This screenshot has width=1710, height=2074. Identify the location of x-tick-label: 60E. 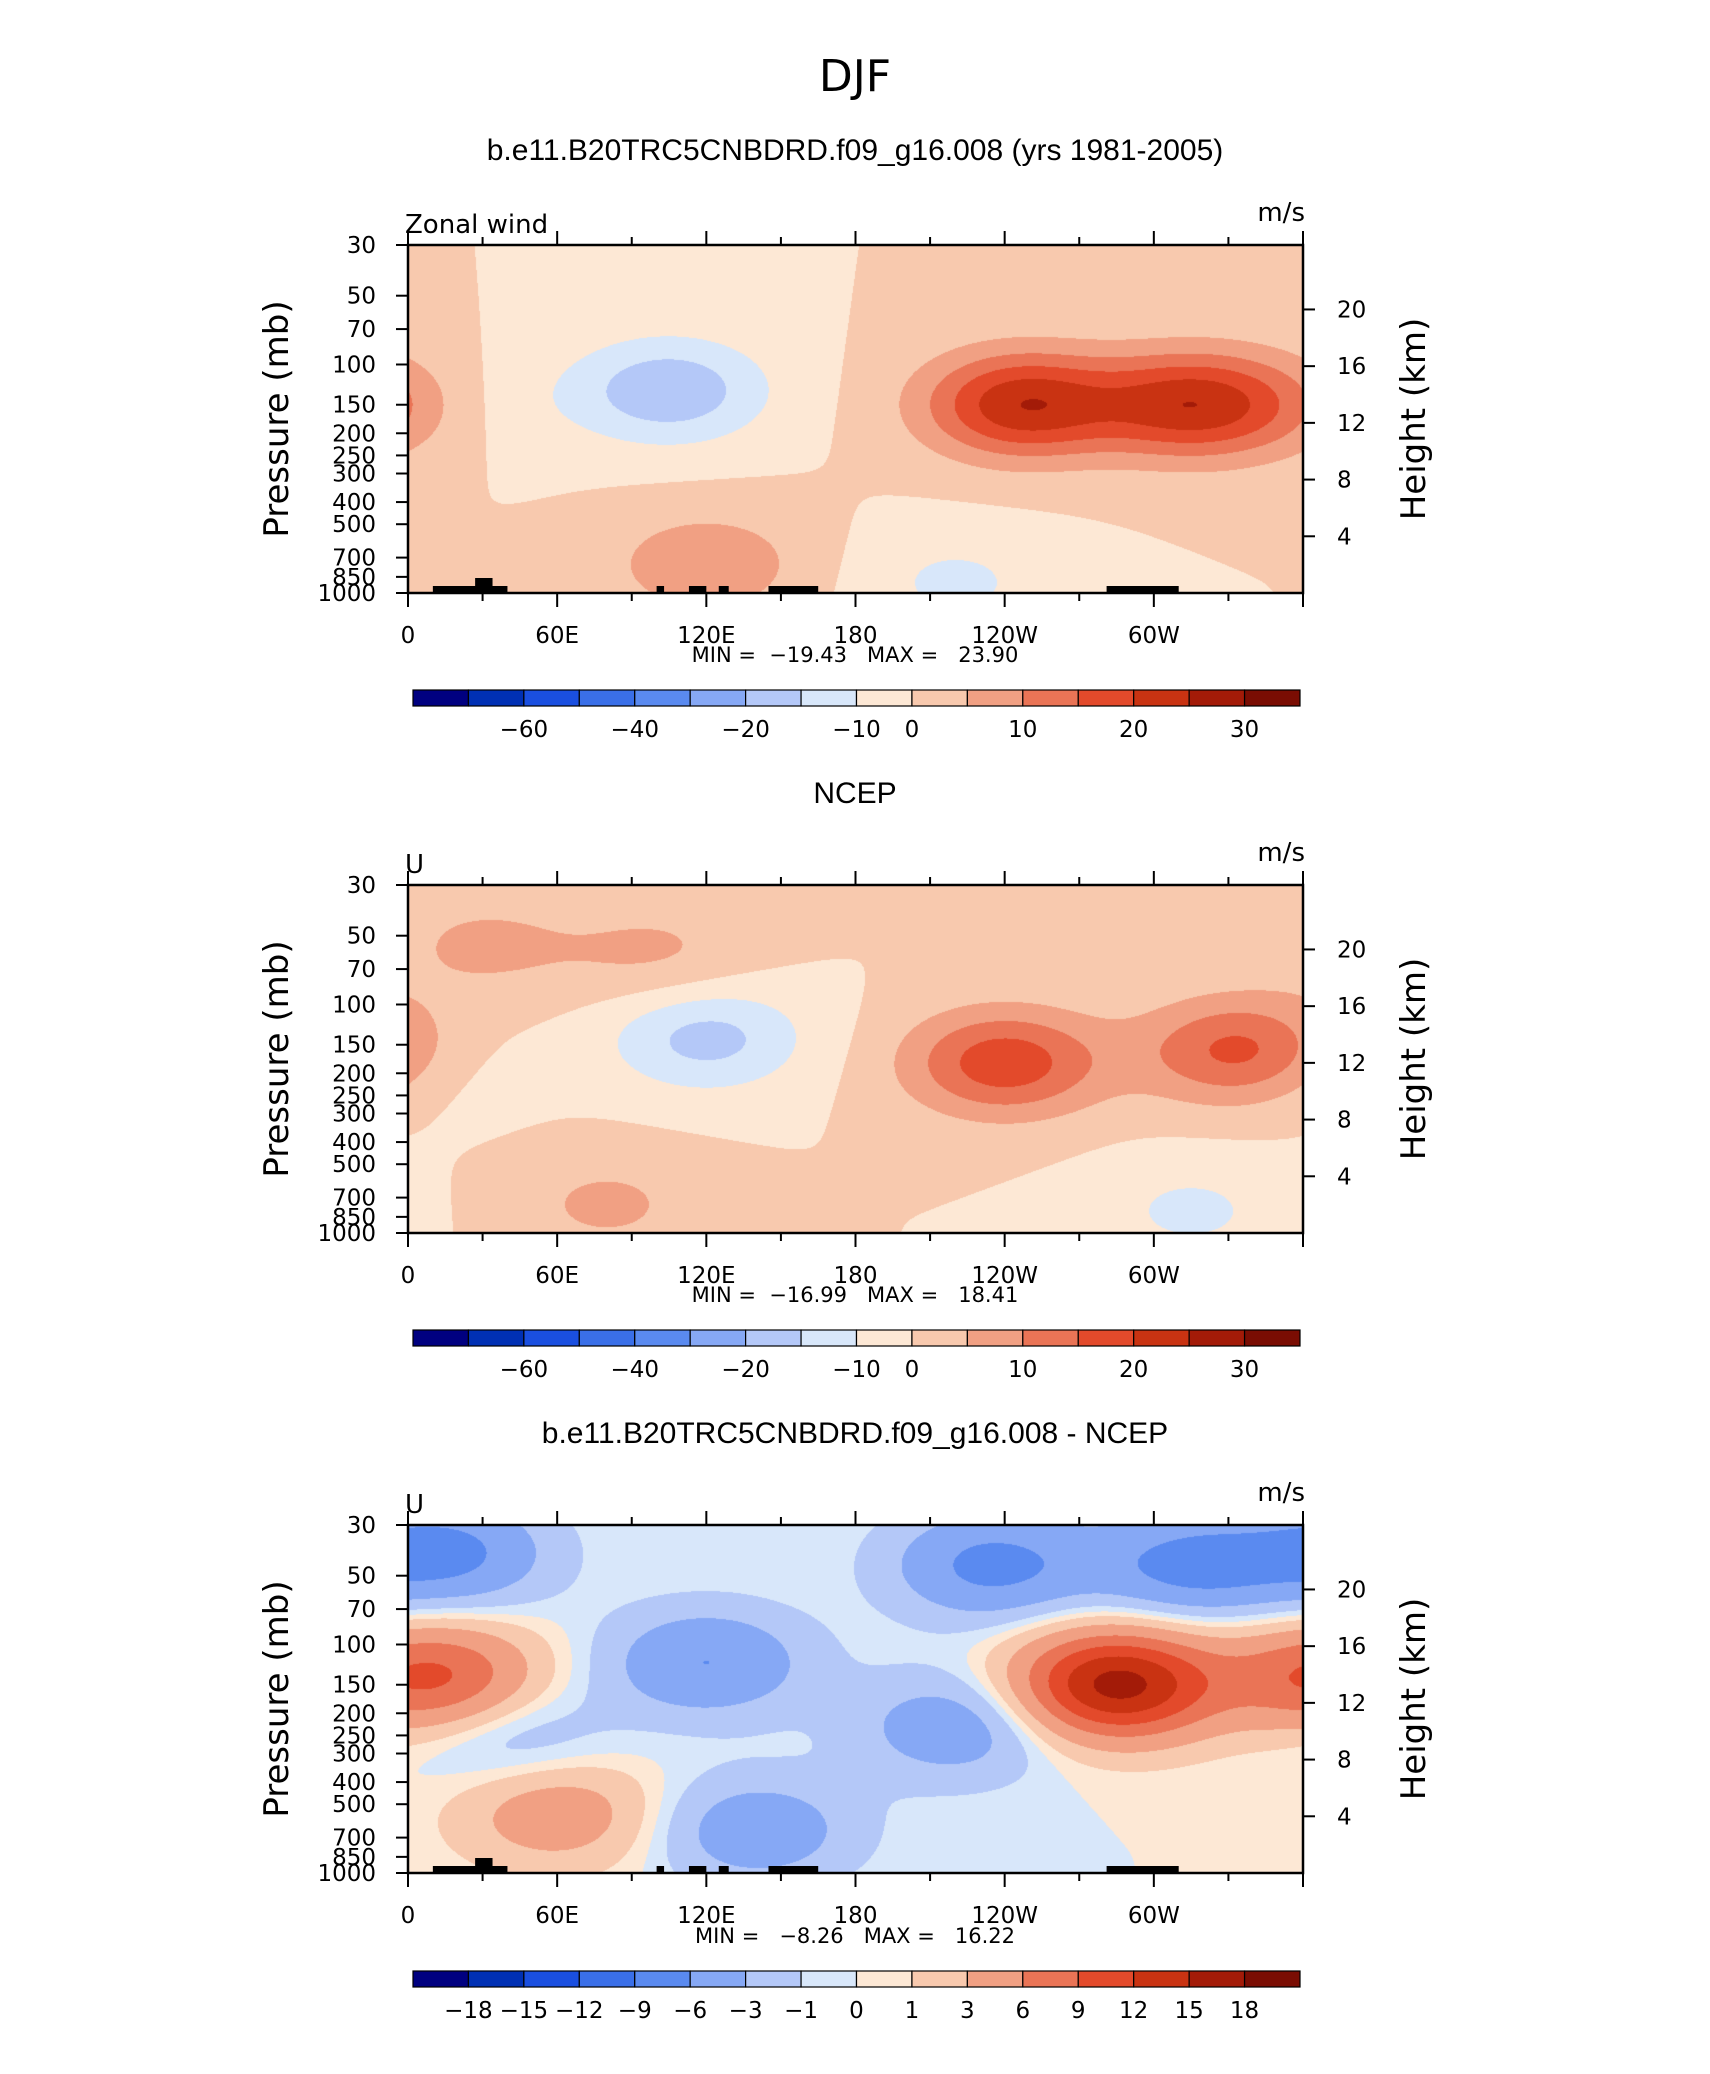
(557, 1916).